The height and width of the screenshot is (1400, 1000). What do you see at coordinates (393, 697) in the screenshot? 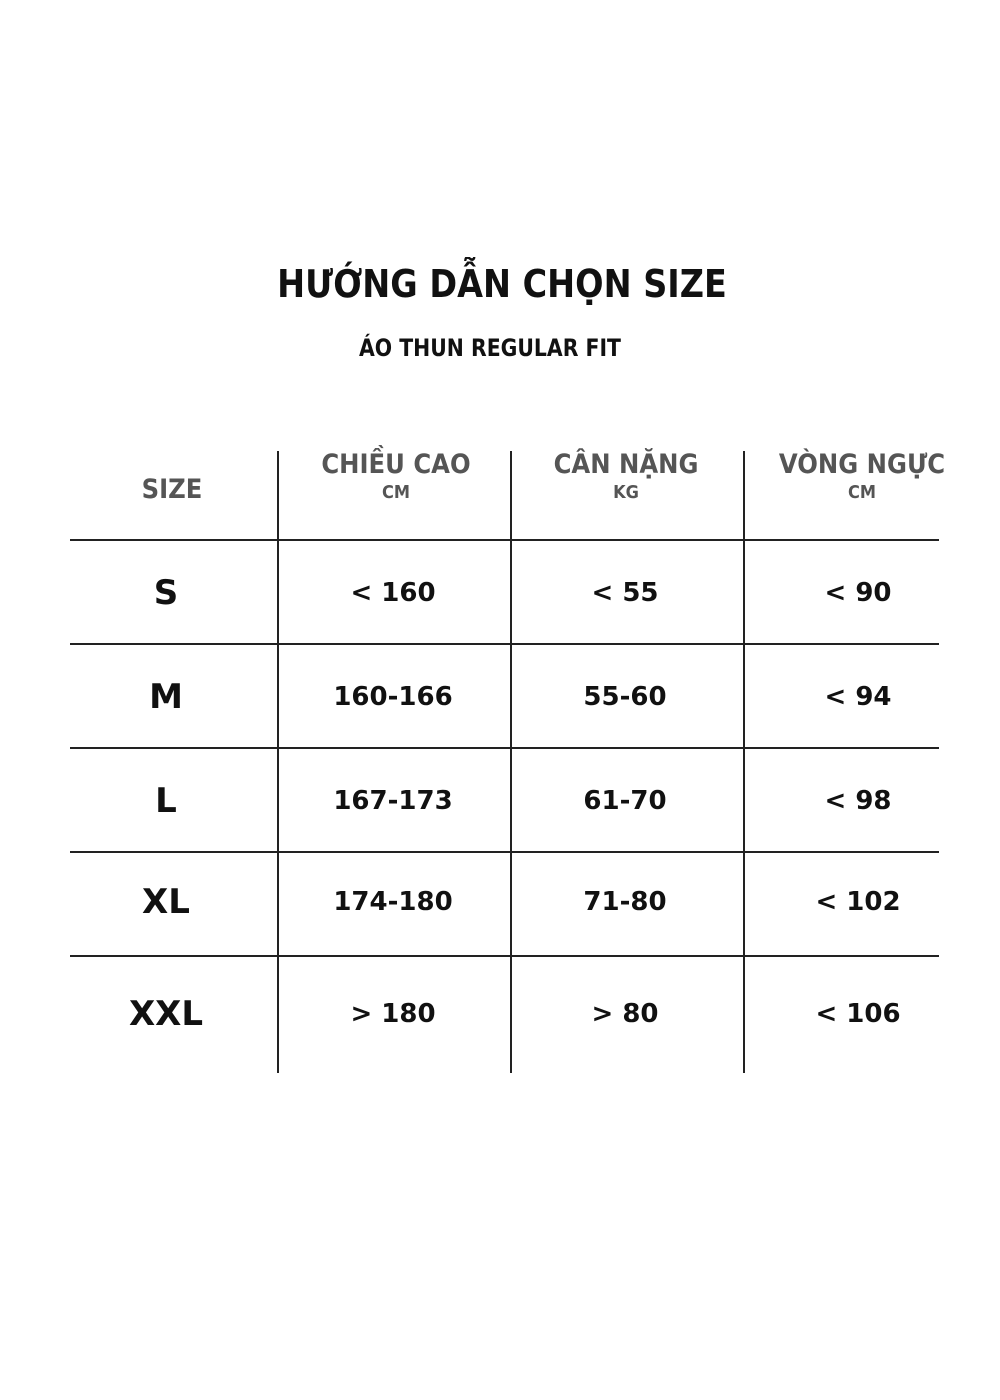
I see `table-cell: 160-166` at bounding box center [393, 697].